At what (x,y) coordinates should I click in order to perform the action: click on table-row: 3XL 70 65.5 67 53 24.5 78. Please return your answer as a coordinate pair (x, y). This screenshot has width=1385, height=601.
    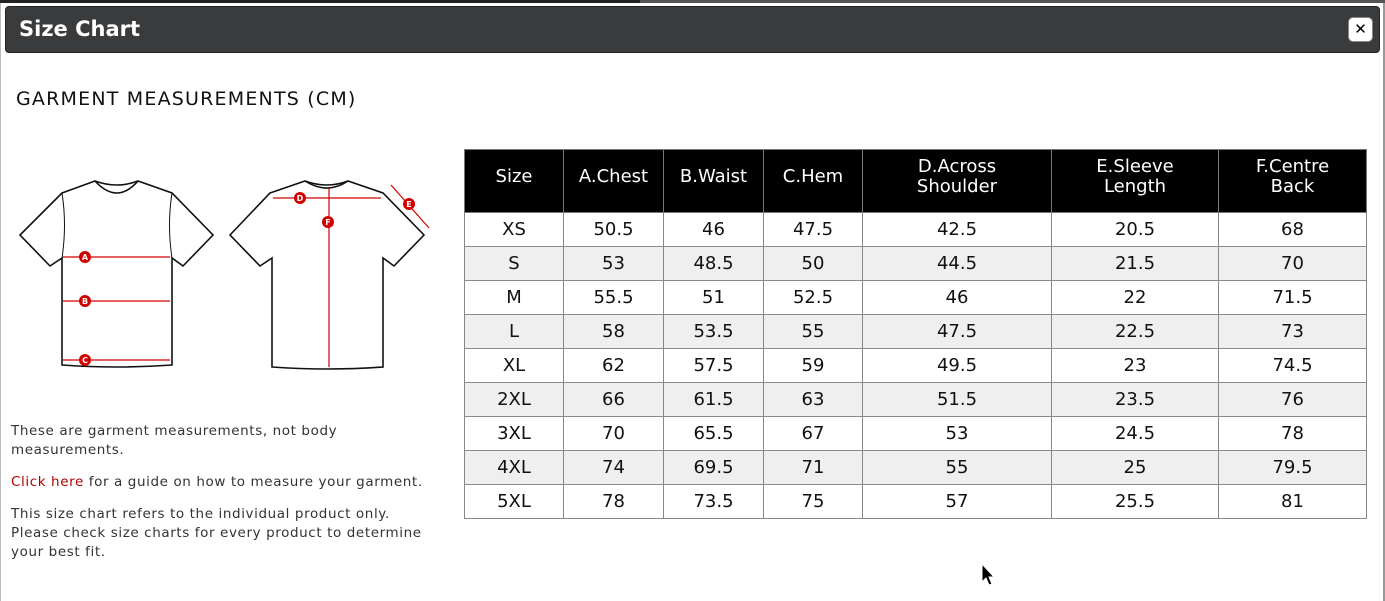
    Looking at the image, I should click on (915, 433).